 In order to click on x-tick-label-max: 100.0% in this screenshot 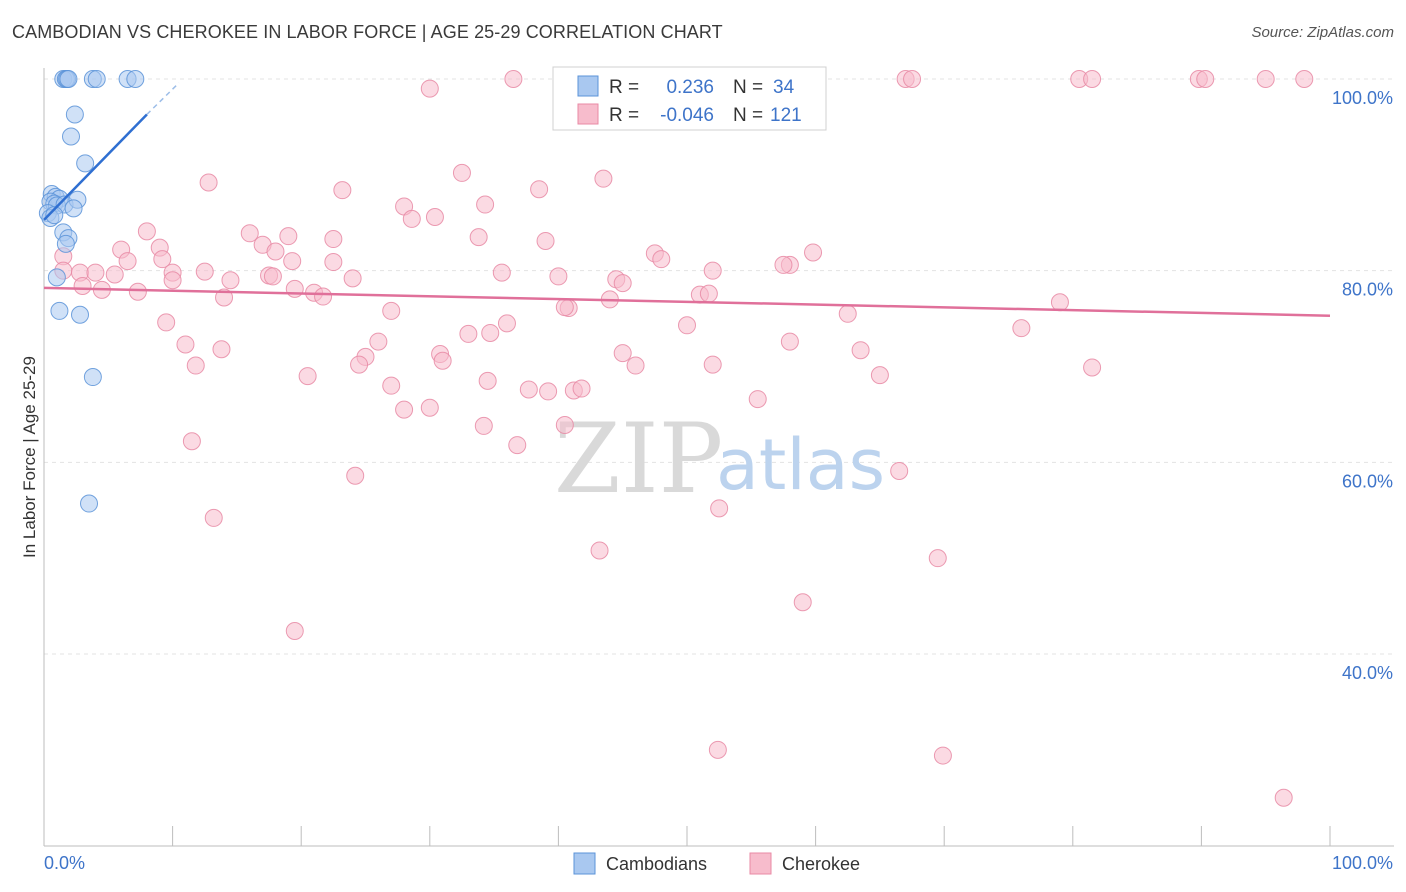, I will do `click(1362, 863)`.